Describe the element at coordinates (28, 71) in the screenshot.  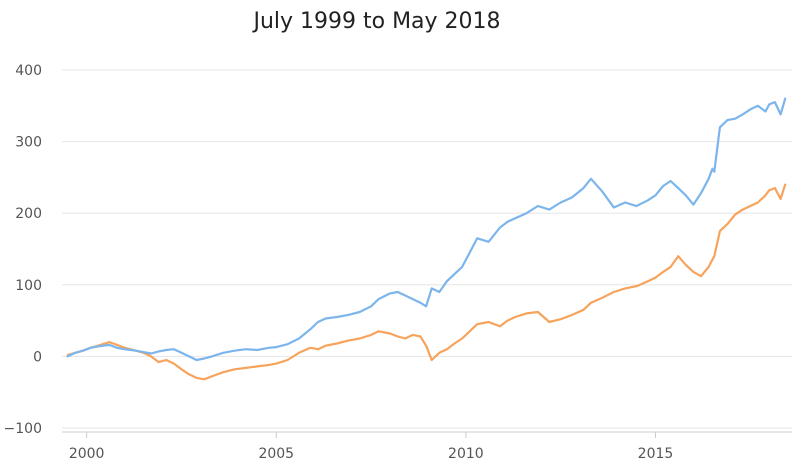
I see `y-tick-label: 400` at that location.